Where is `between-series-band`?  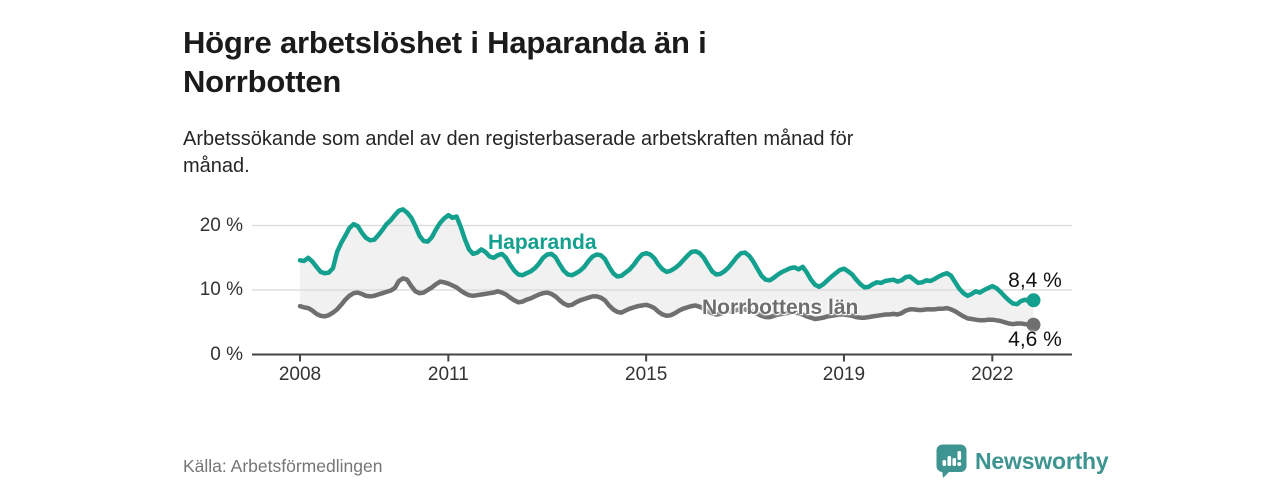
between-series-band is located at coordinates (667, 267).